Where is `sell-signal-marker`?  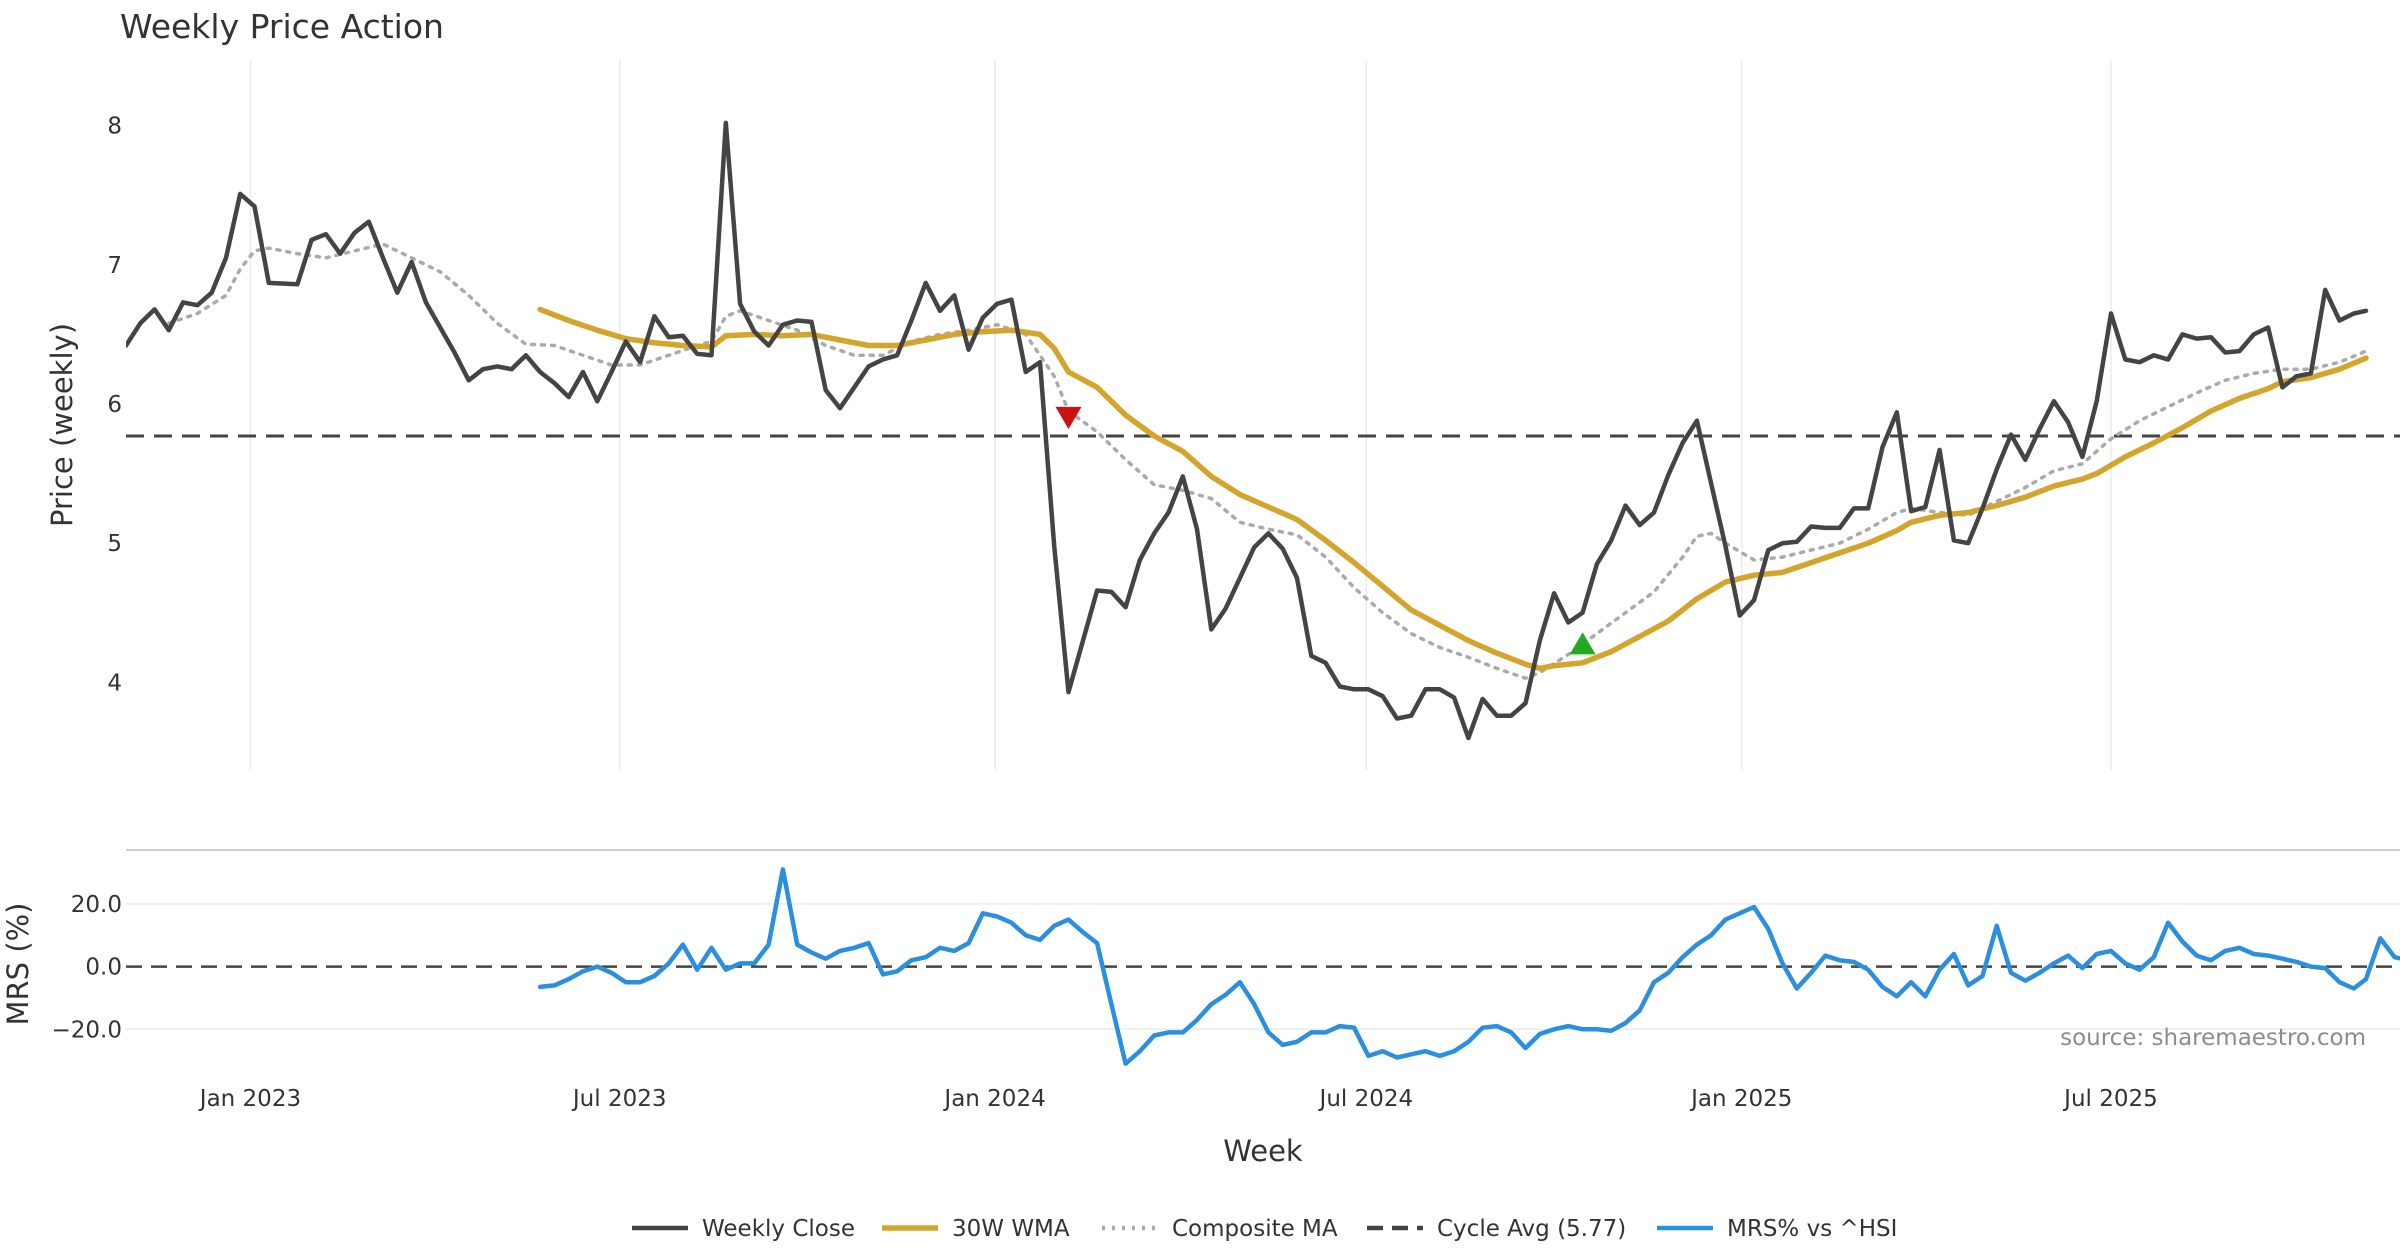 sell-signal-marker is located at coordinates (1068, 417).